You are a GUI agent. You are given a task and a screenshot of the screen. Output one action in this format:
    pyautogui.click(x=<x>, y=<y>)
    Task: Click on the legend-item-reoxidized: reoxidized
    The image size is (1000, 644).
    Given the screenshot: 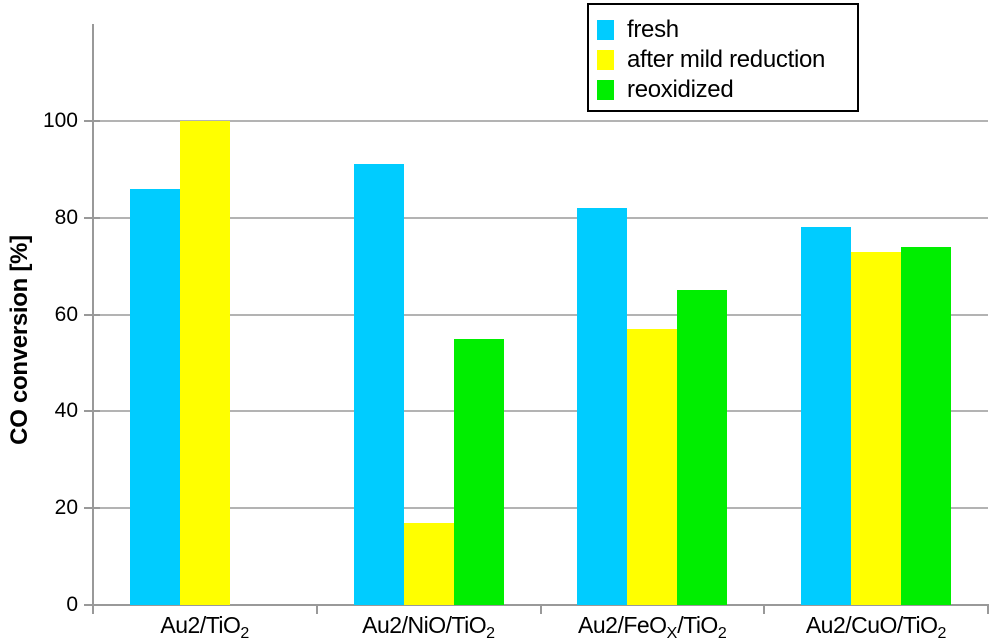 What is the action you would take?
    pyautogui.click(x=727, y=90)
    